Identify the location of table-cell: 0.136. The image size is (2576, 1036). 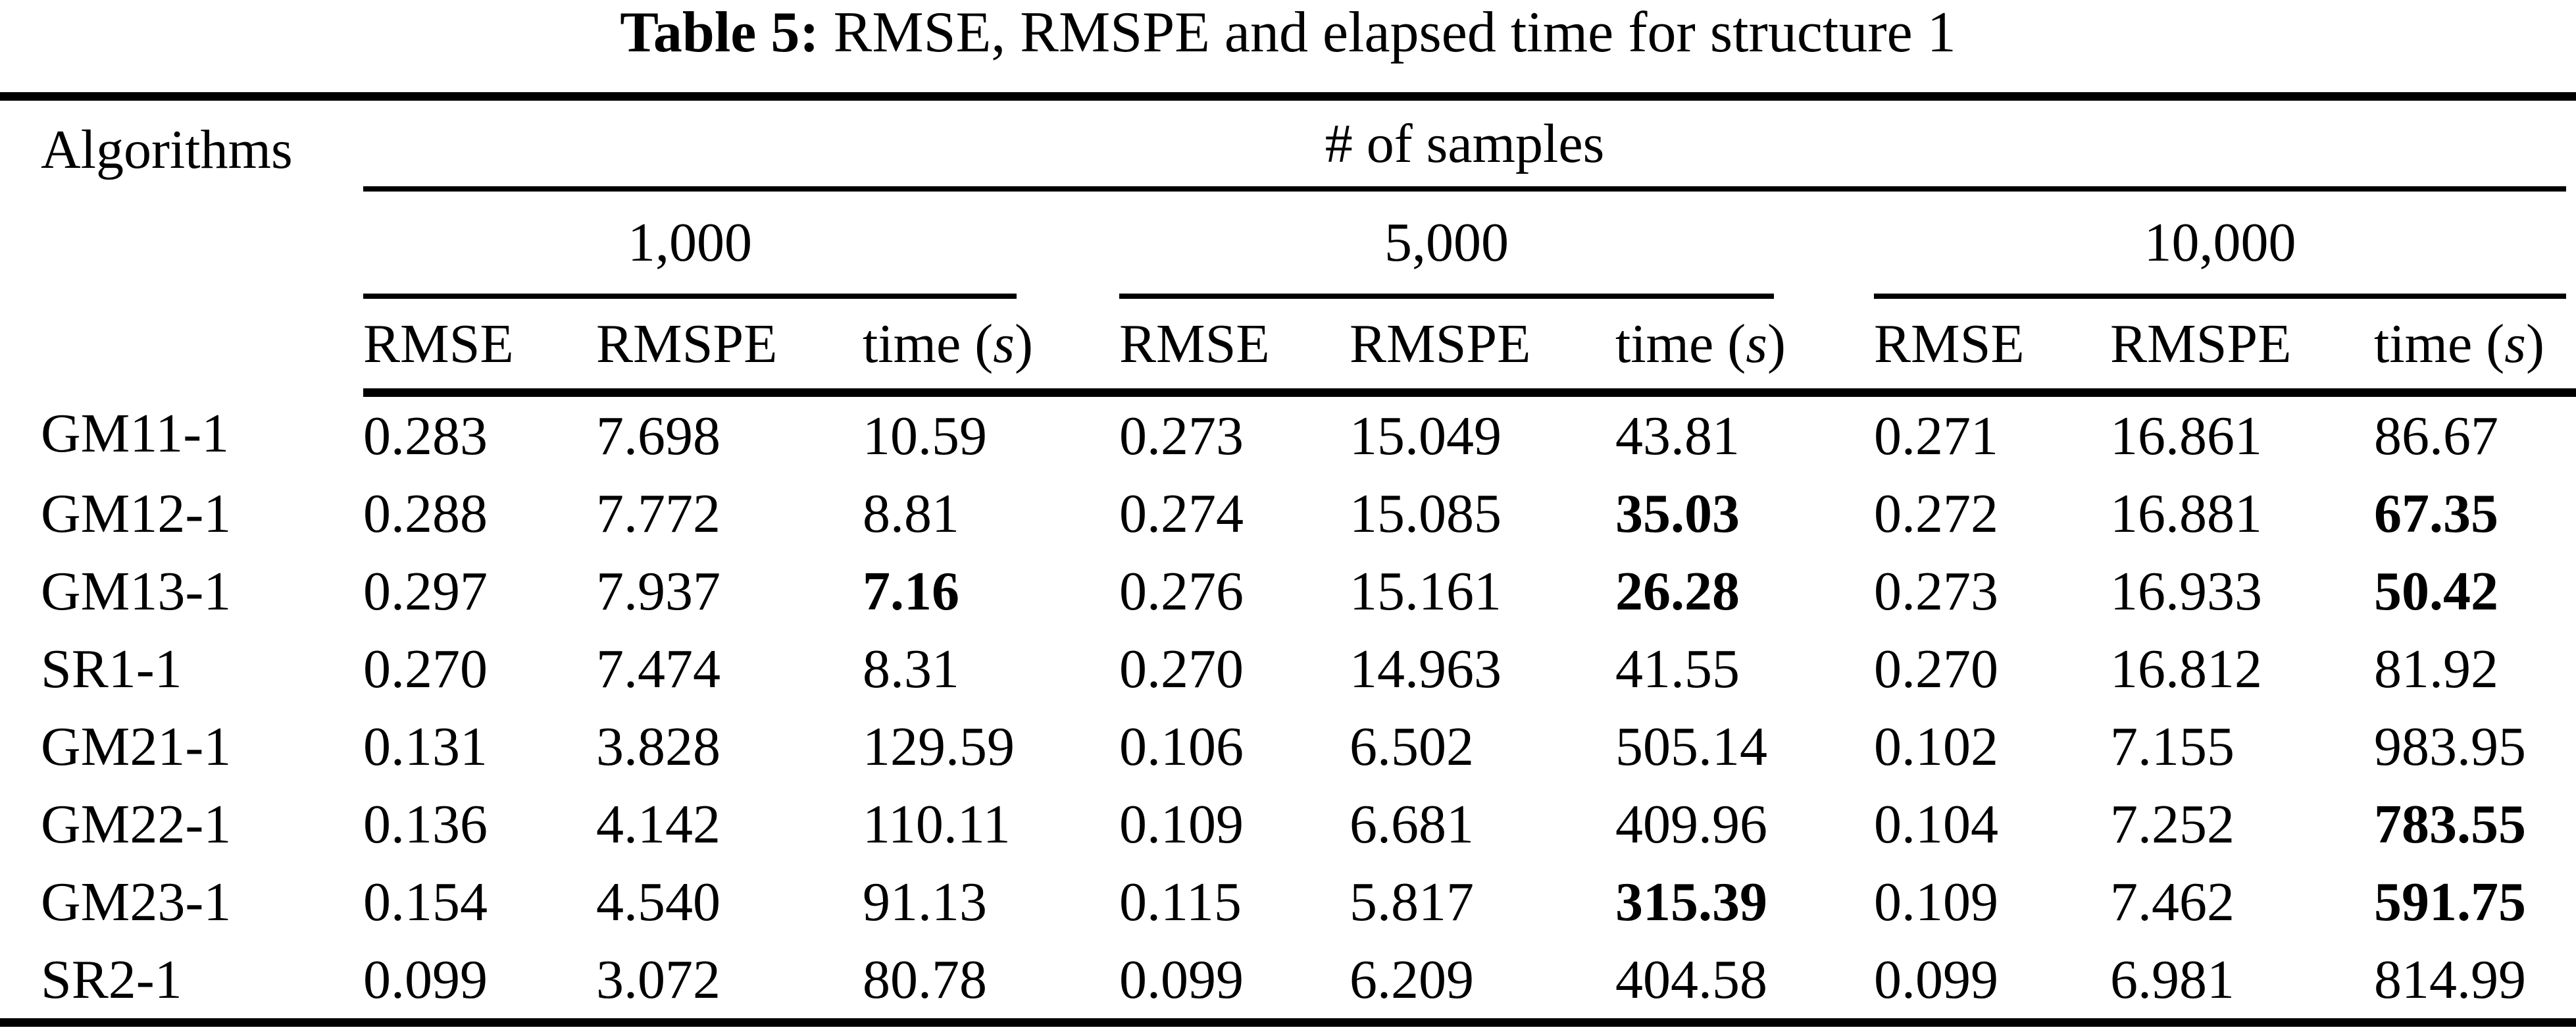
(425, 824).